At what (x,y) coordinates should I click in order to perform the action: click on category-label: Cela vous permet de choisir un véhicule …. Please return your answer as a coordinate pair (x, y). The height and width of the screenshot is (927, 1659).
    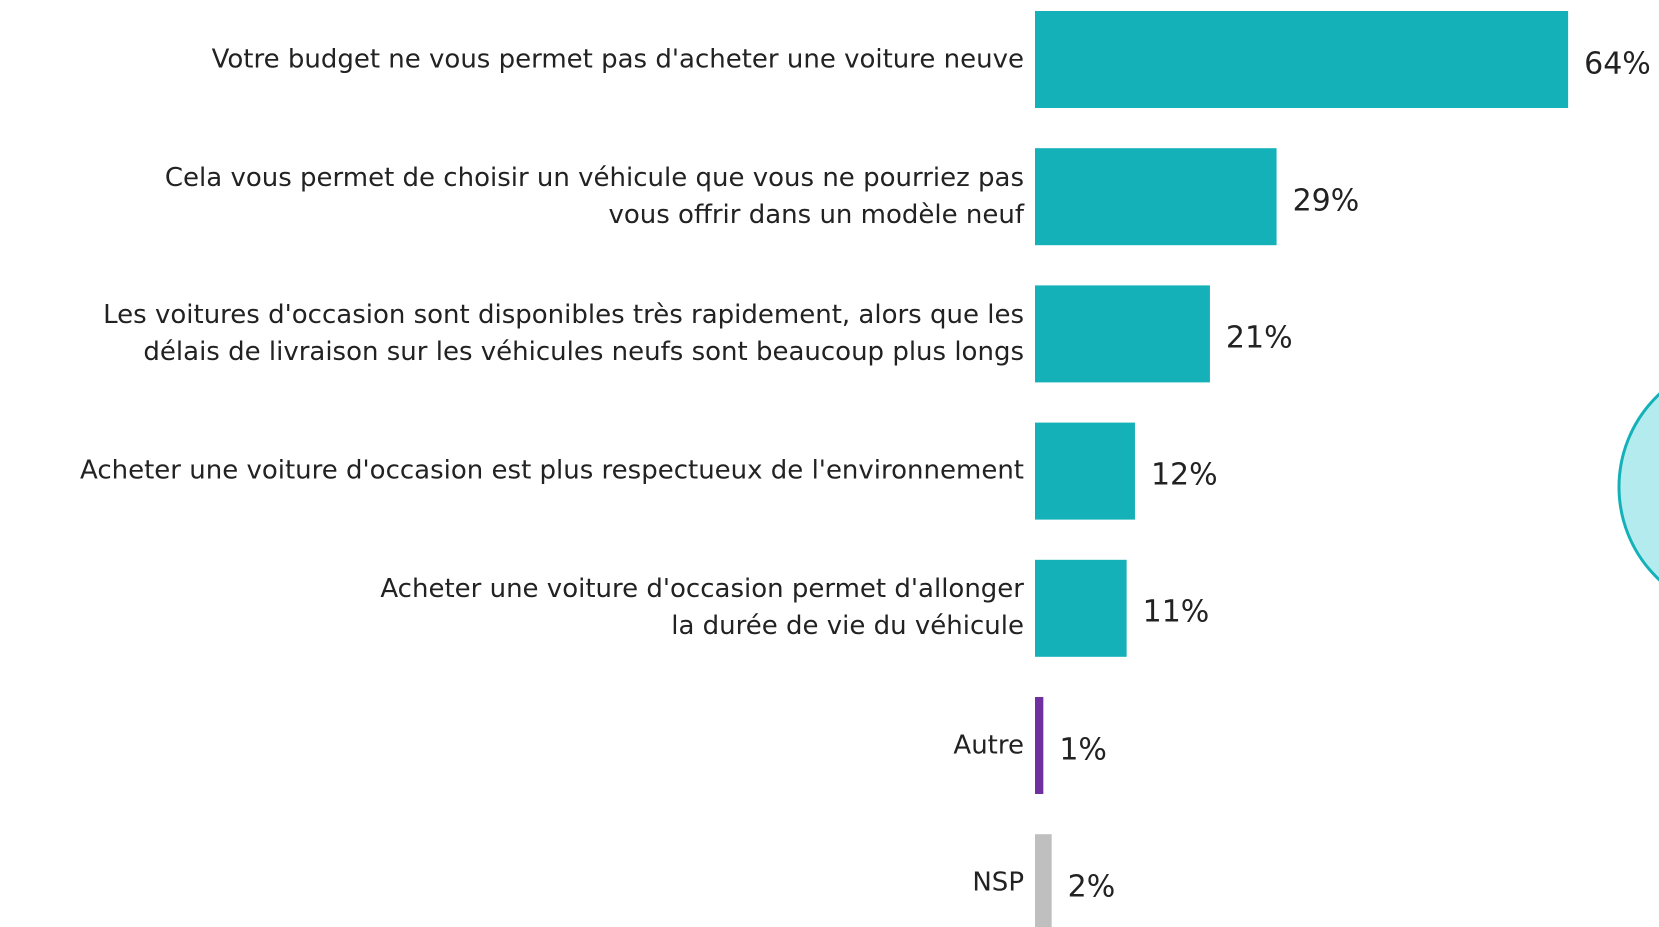
    Looking at the image, I should click on (594, 196).